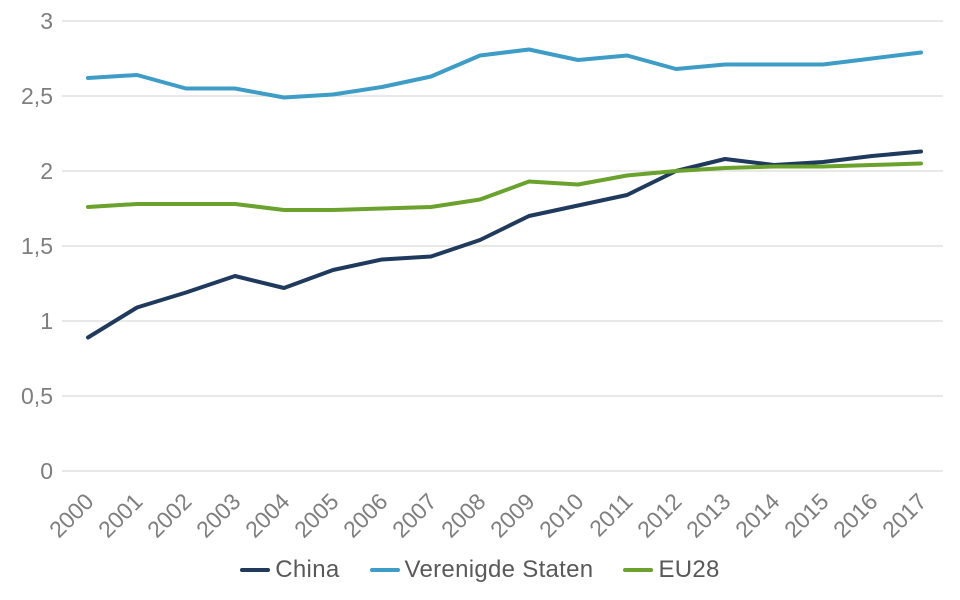 Image resolution: width=960 pixels, height=600 pixels. Describe the element at coordinates (512, 515) in the screenshot. I see `x-tick-label: 2009` at that location.